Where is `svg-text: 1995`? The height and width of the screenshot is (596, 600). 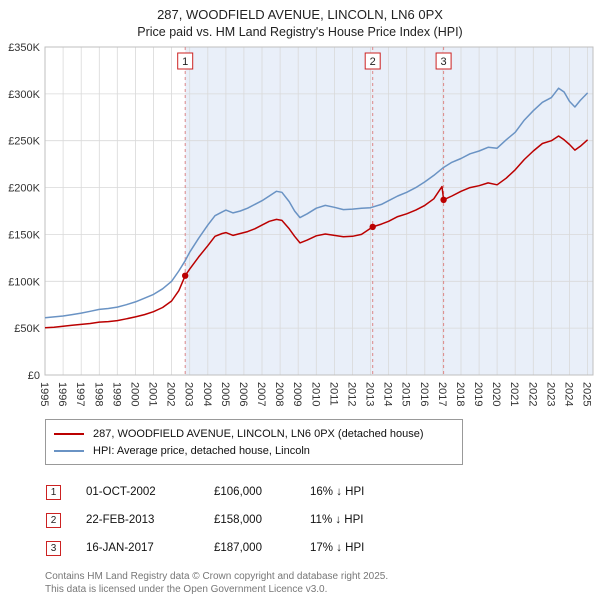
svg-text: 1995 is located at coordinates (44, 394).